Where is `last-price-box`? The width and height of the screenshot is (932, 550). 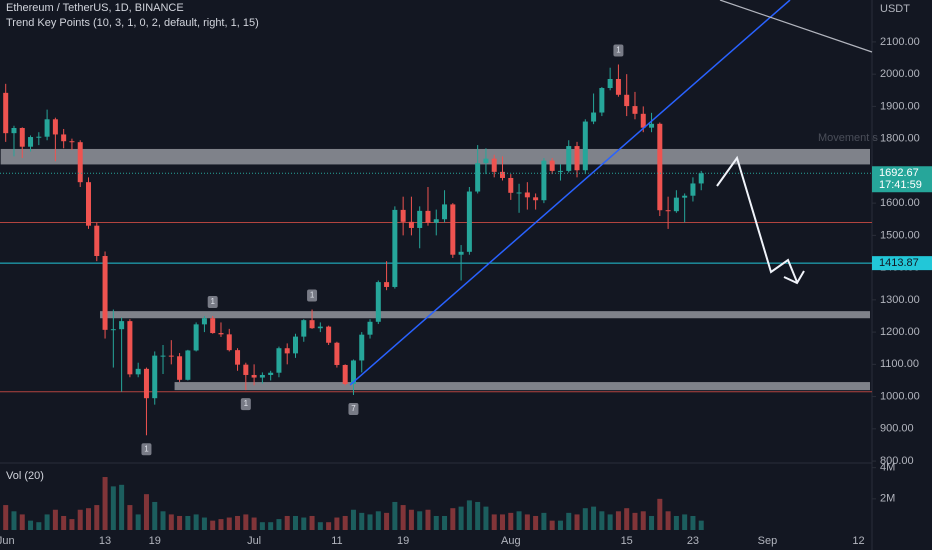 last-price-box is located at coordinates (902, 179).